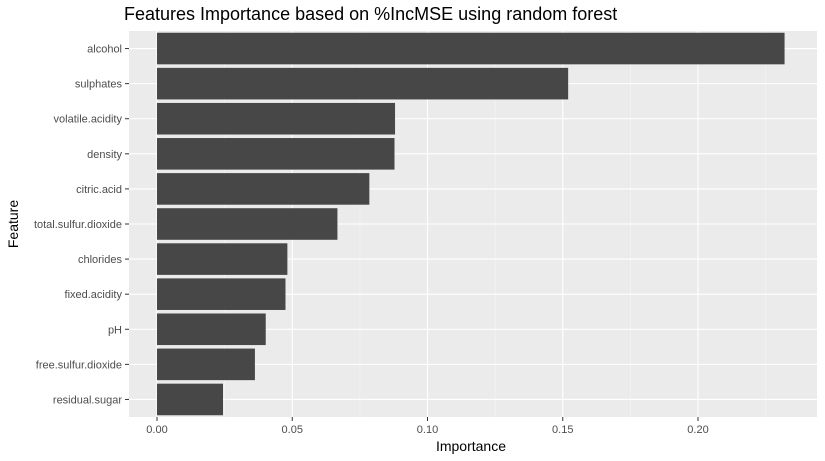  What do you see at coordinates (78, 225) in the screenshot?
I see `y-tick-label: total.sulfur.dioxide` at bounding box center [78, 225].